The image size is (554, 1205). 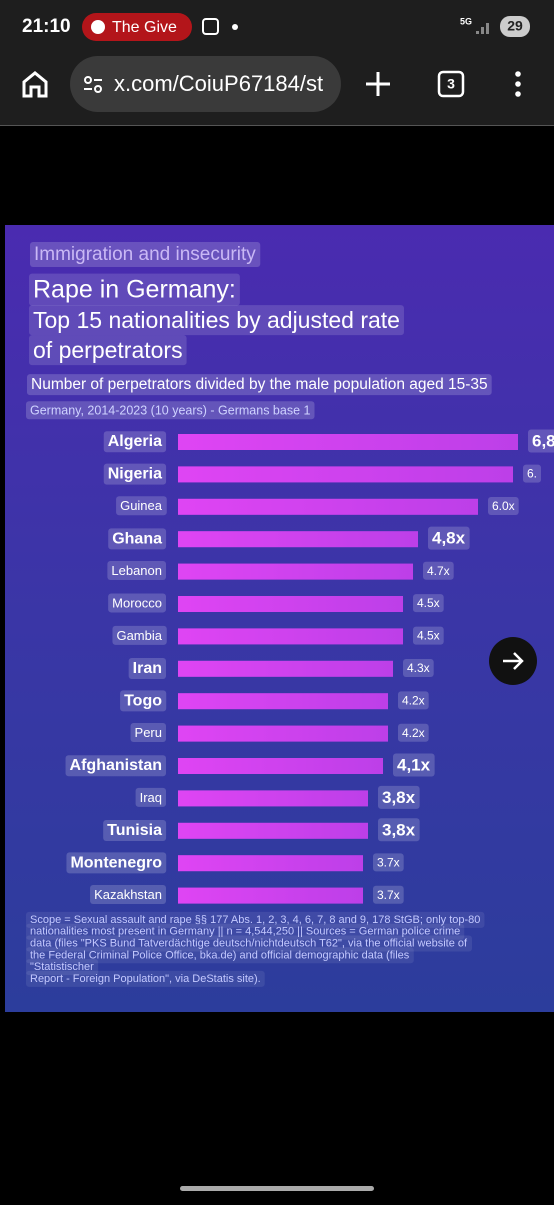 I want to click on value-label: 4,1x, so click(x=414, y=764).